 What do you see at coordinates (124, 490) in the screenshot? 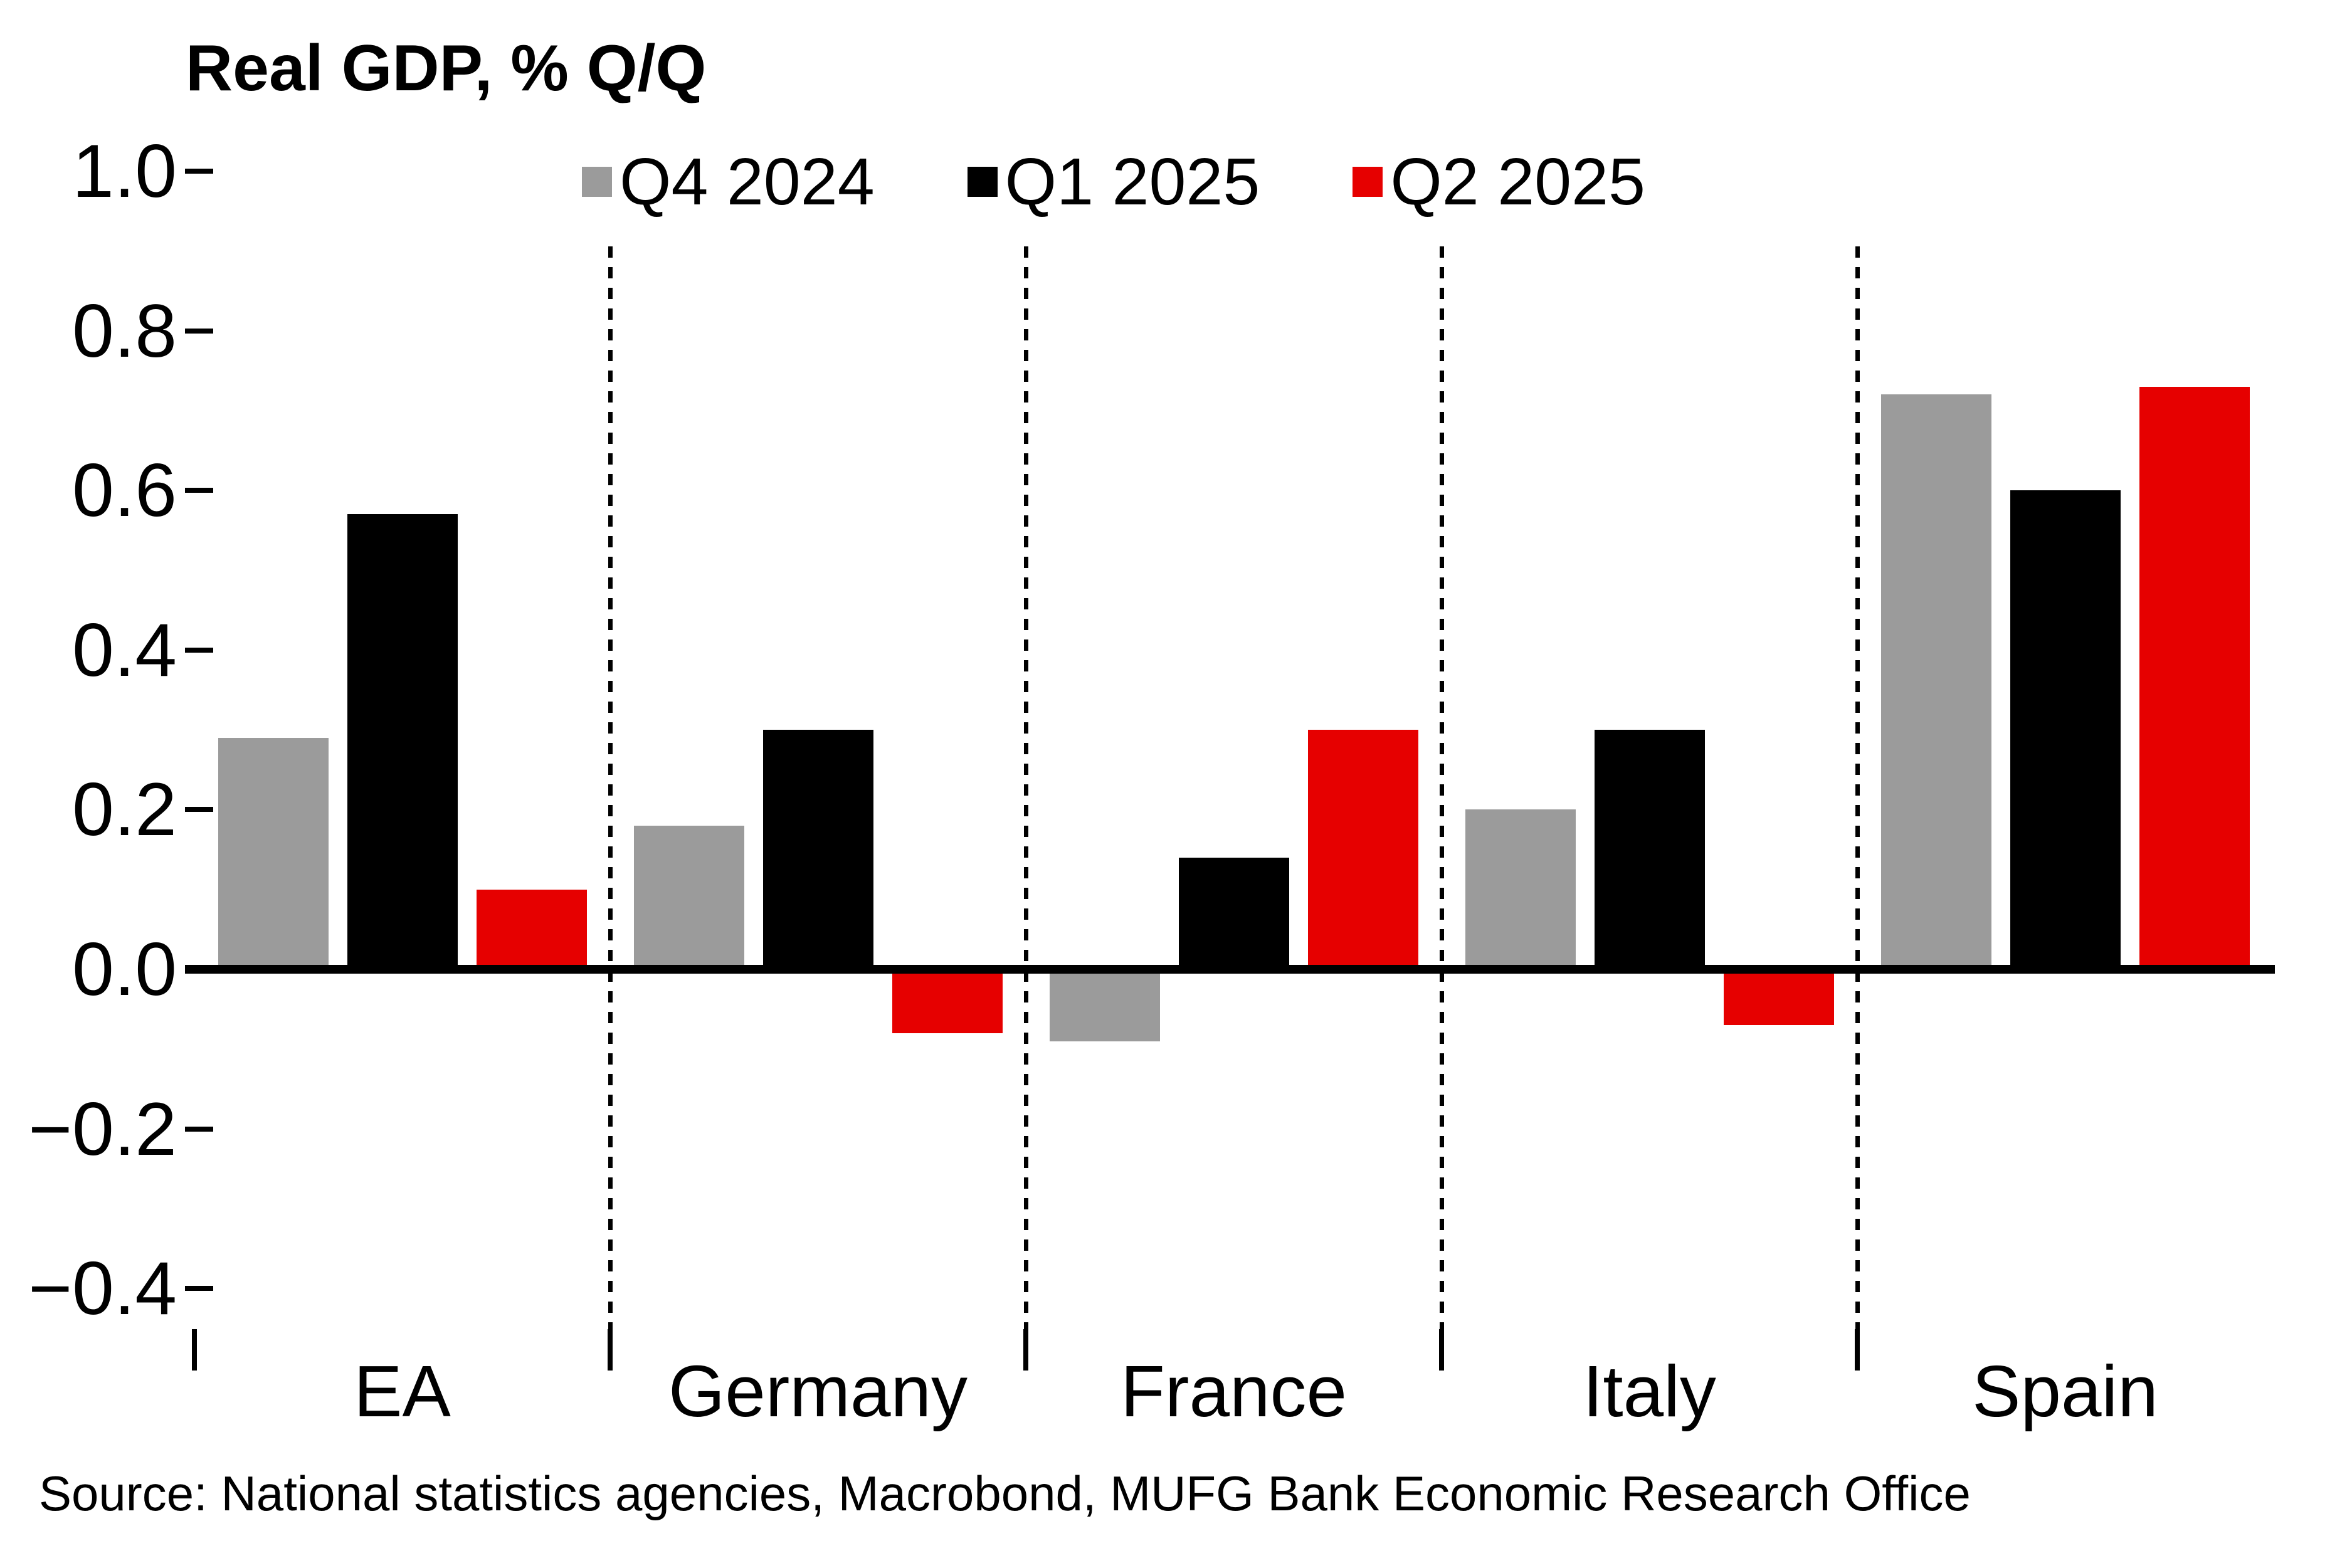
I see `y-tick-label: 0.6` at bounding box center [124, 490].